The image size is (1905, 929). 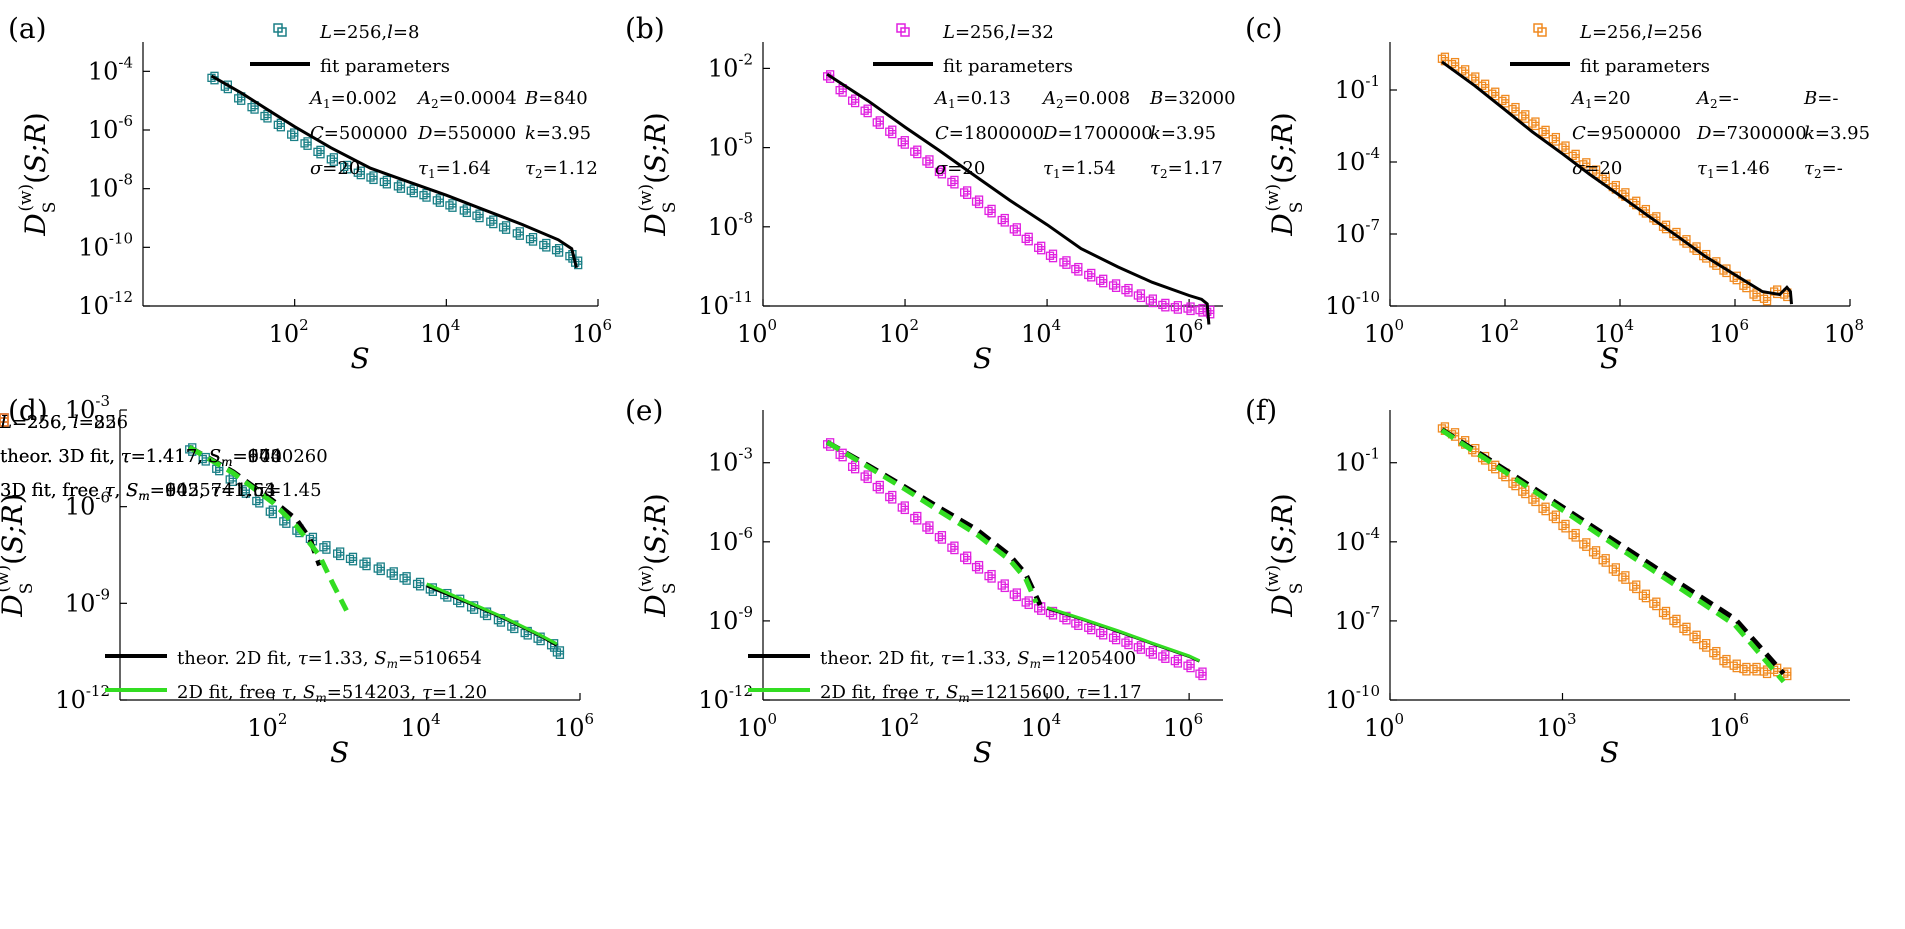 I want to click on y-tick-label: 10⁻⁴, so click(x=1357, y=540).